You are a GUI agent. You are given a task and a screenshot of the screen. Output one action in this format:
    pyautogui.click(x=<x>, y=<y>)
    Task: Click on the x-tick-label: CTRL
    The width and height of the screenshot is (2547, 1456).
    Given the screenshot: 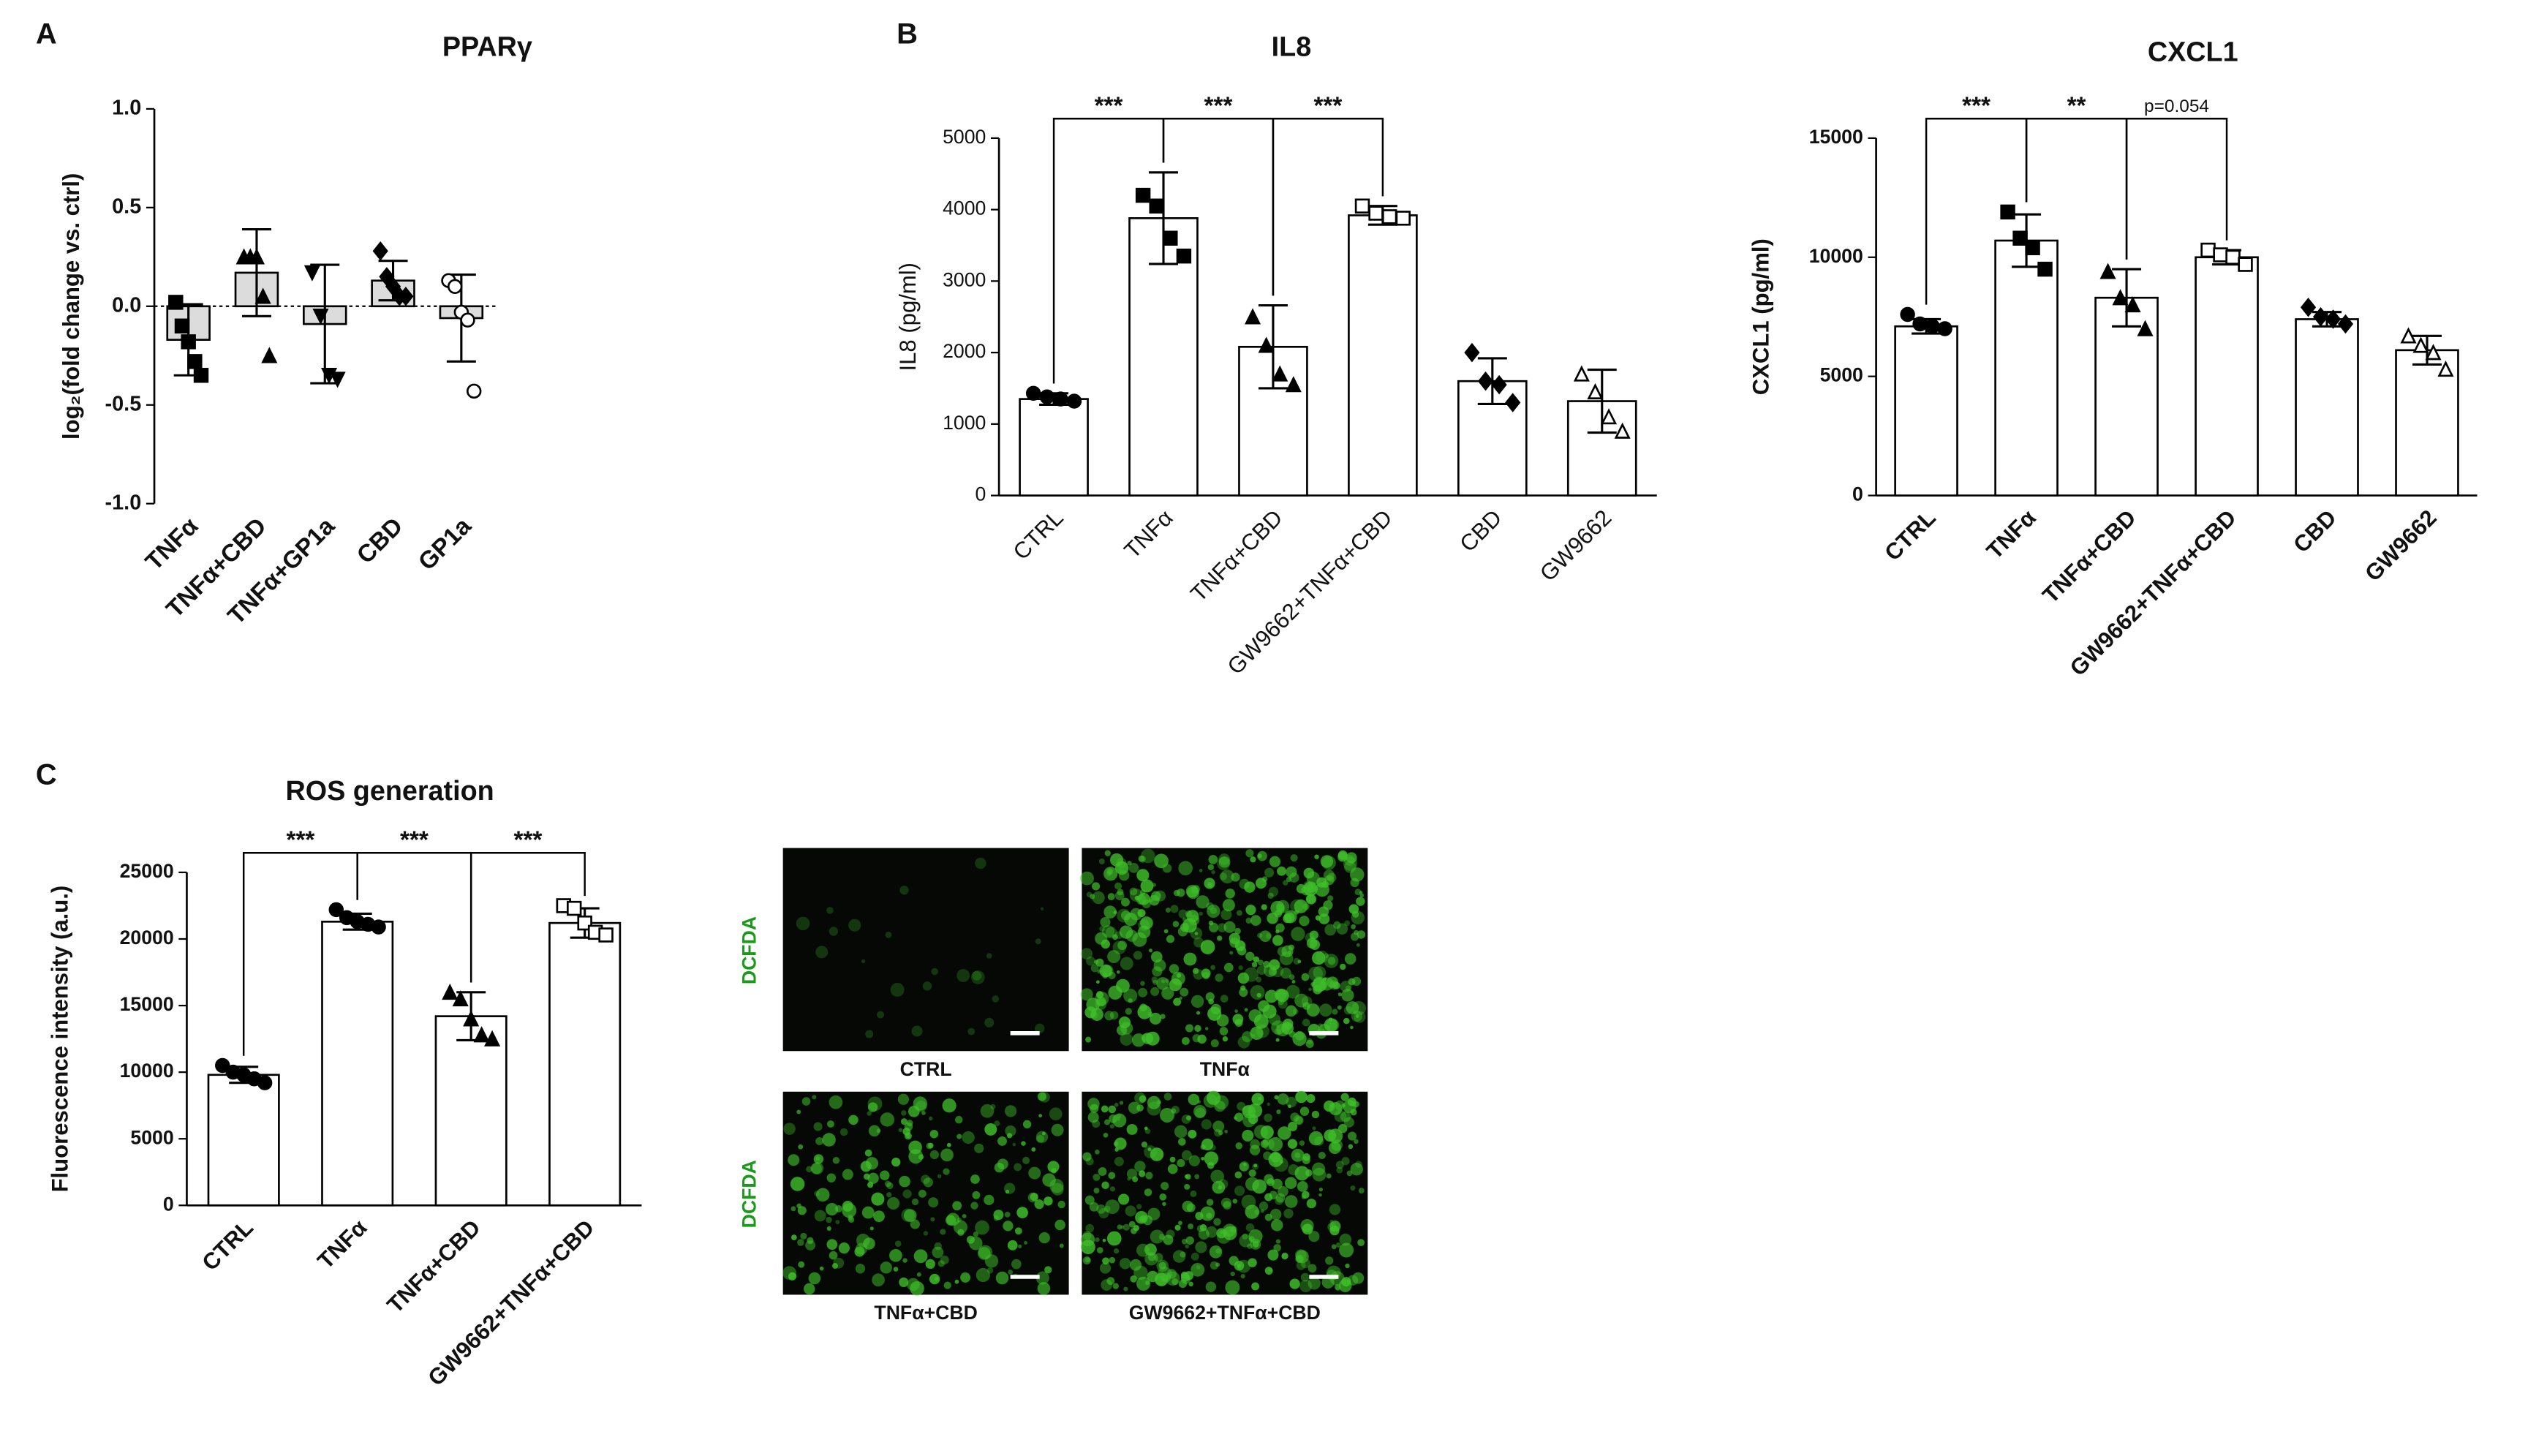 What is the action you would take?
    pyautogui.click(x=227, y=1245)
    